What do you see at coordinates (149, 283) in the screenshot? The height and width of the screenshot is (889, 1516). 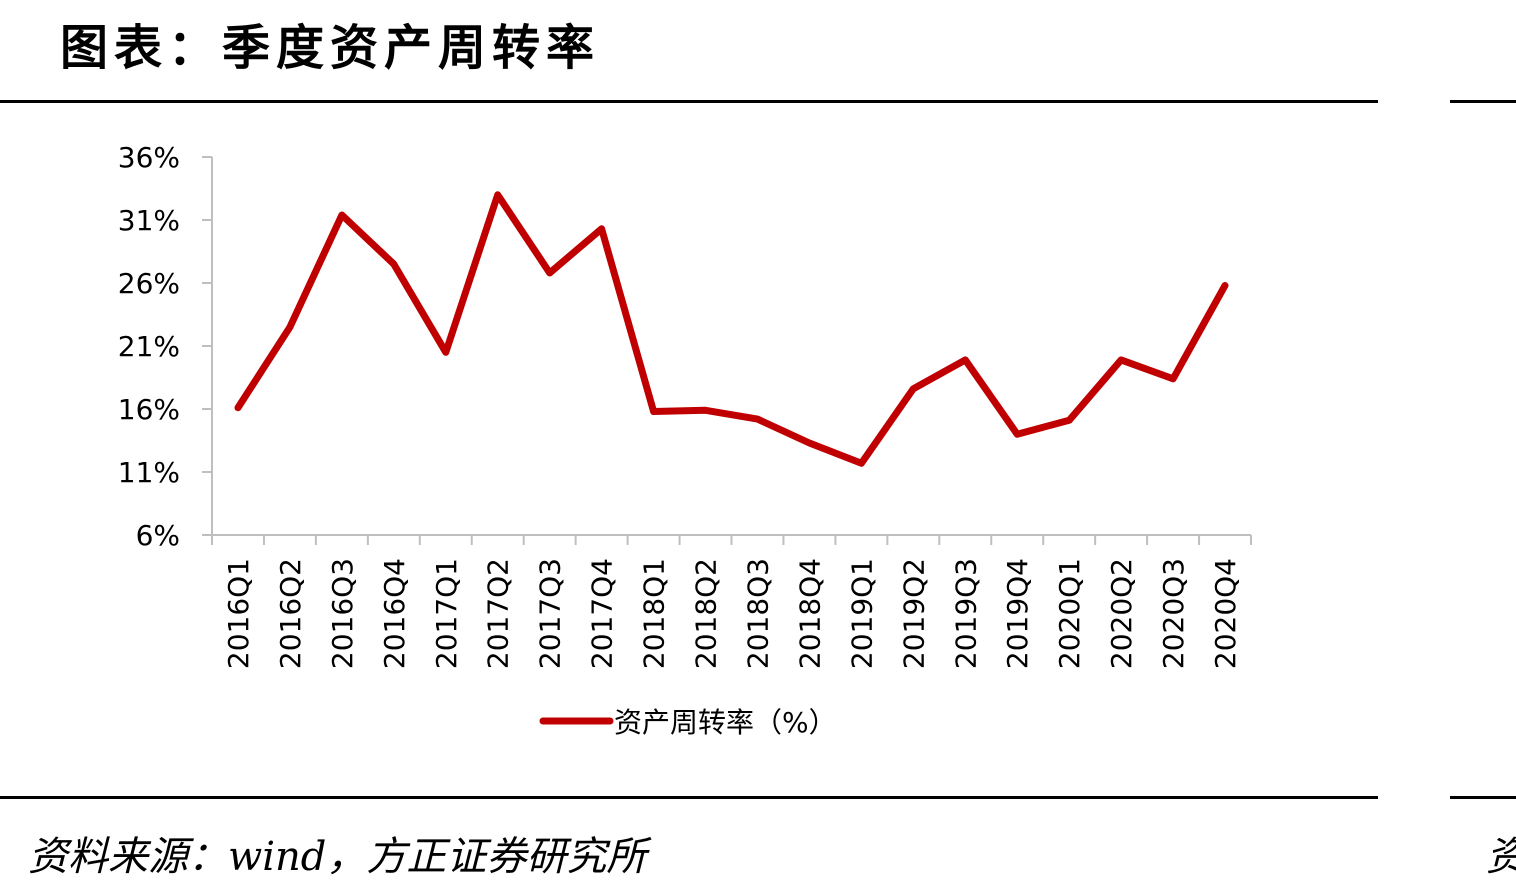 I see `y-tick-label: 26%` at bounding box center [149, 283].